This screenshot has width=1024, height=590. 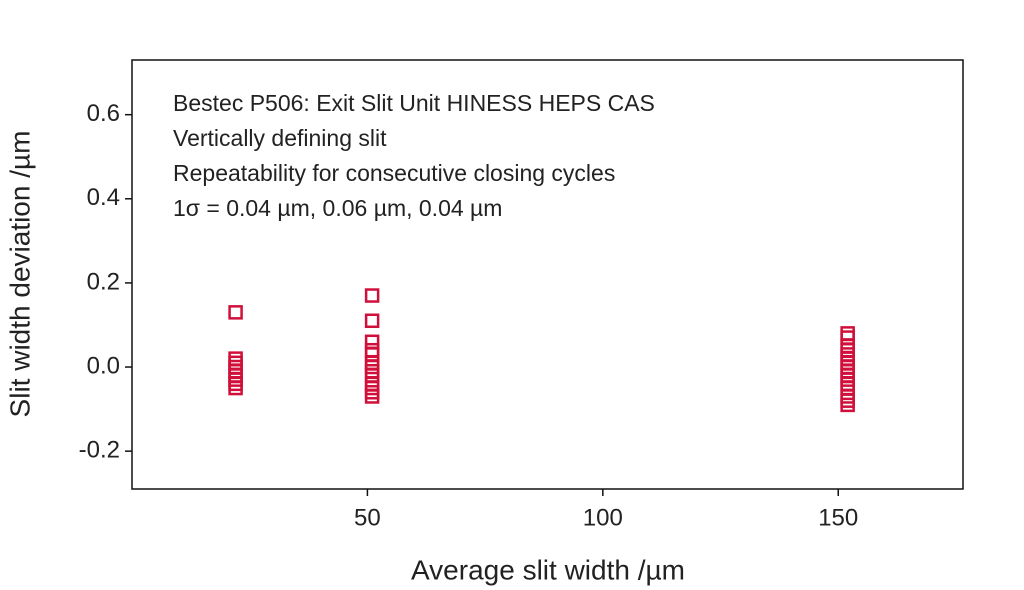 What do you see at coordinates (838, 517) in the screenshot?
I see `x-tick-label: 150` at bounding box center [838, 517].